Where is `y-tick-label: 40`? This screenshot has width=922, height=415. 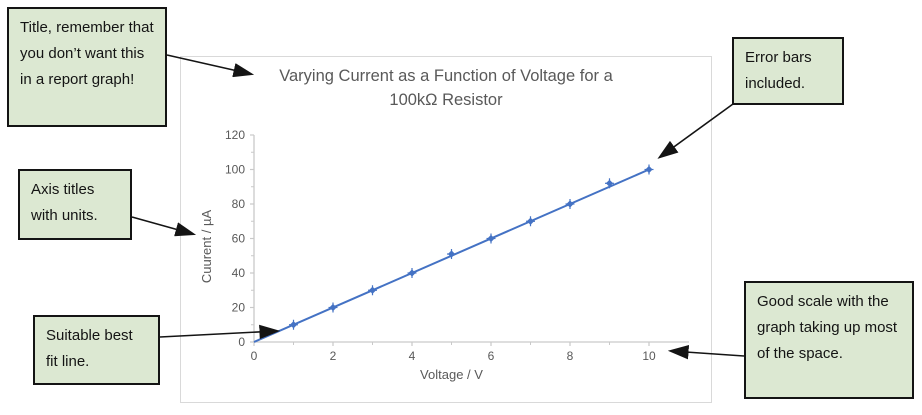 y-tick-label: 40 is located at coordinates (239, 273).